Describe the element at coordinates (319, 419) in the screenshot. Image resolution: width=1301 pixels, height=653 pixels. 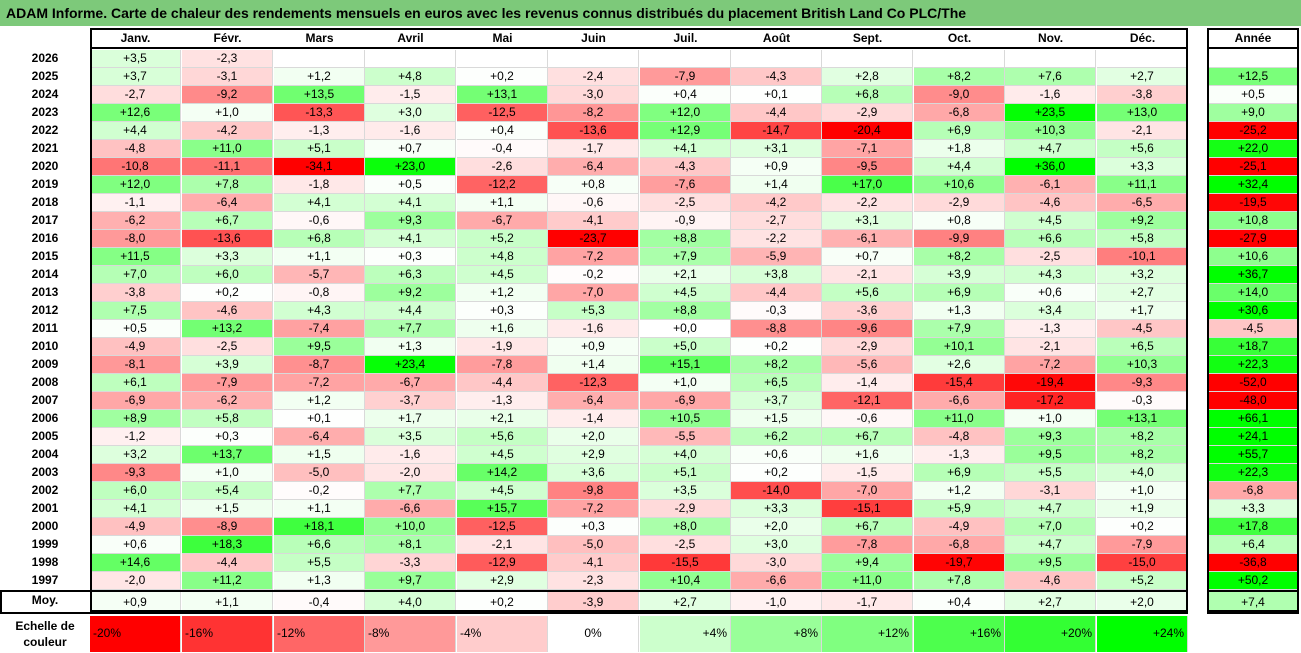
I see `heat-cell: +0,1` at that location.